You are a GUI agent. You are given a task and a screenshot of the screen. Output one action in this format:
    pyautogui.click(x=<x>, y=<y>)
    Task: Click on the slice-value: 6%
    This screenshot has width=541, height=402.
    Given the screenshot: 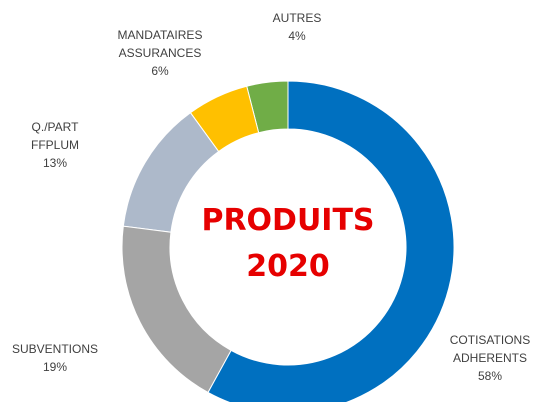 What is the action you would take?
    pyautogui.click(x=160, y=71)
    